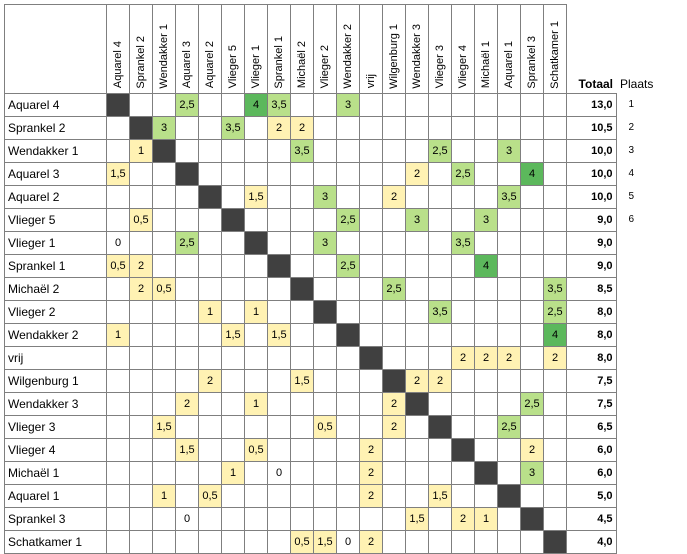  I want to click on column-header-label: Aquarel 3, so click(187, 65).